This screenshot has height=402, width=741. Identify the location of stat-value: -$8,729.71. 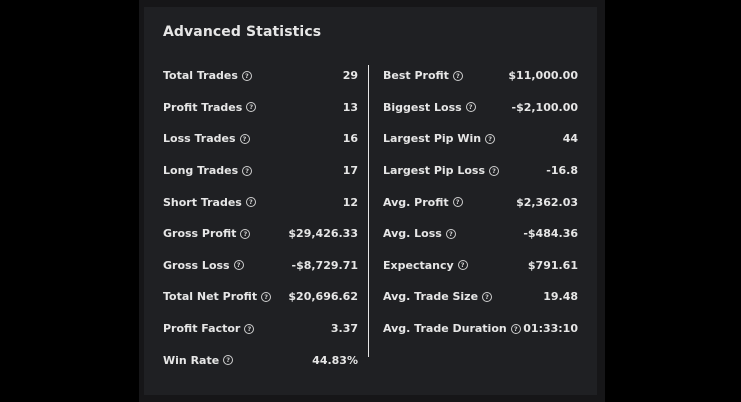
(325, 265).